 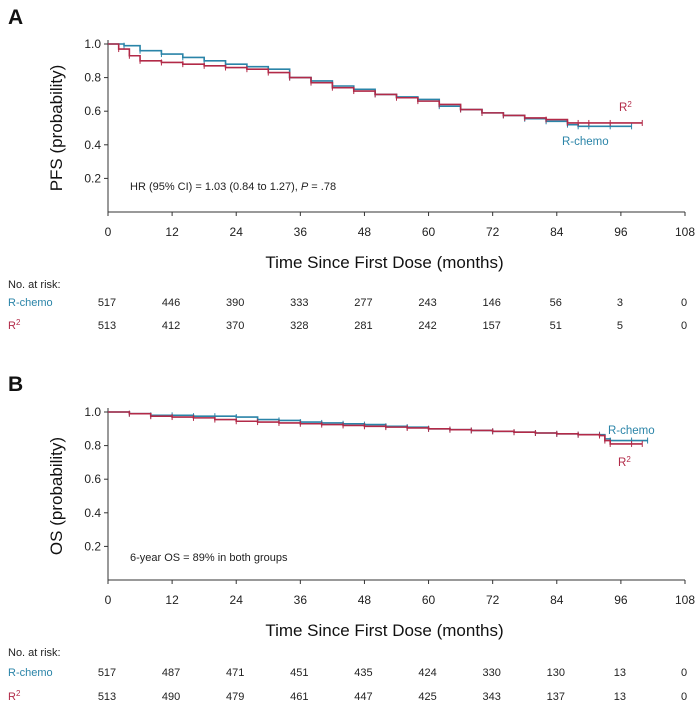 What do you see at coordinates (209, 558) in the screenshot?
I see `annotation: 6-year OS = 89% in both groups` at bounding box center [209, 558].